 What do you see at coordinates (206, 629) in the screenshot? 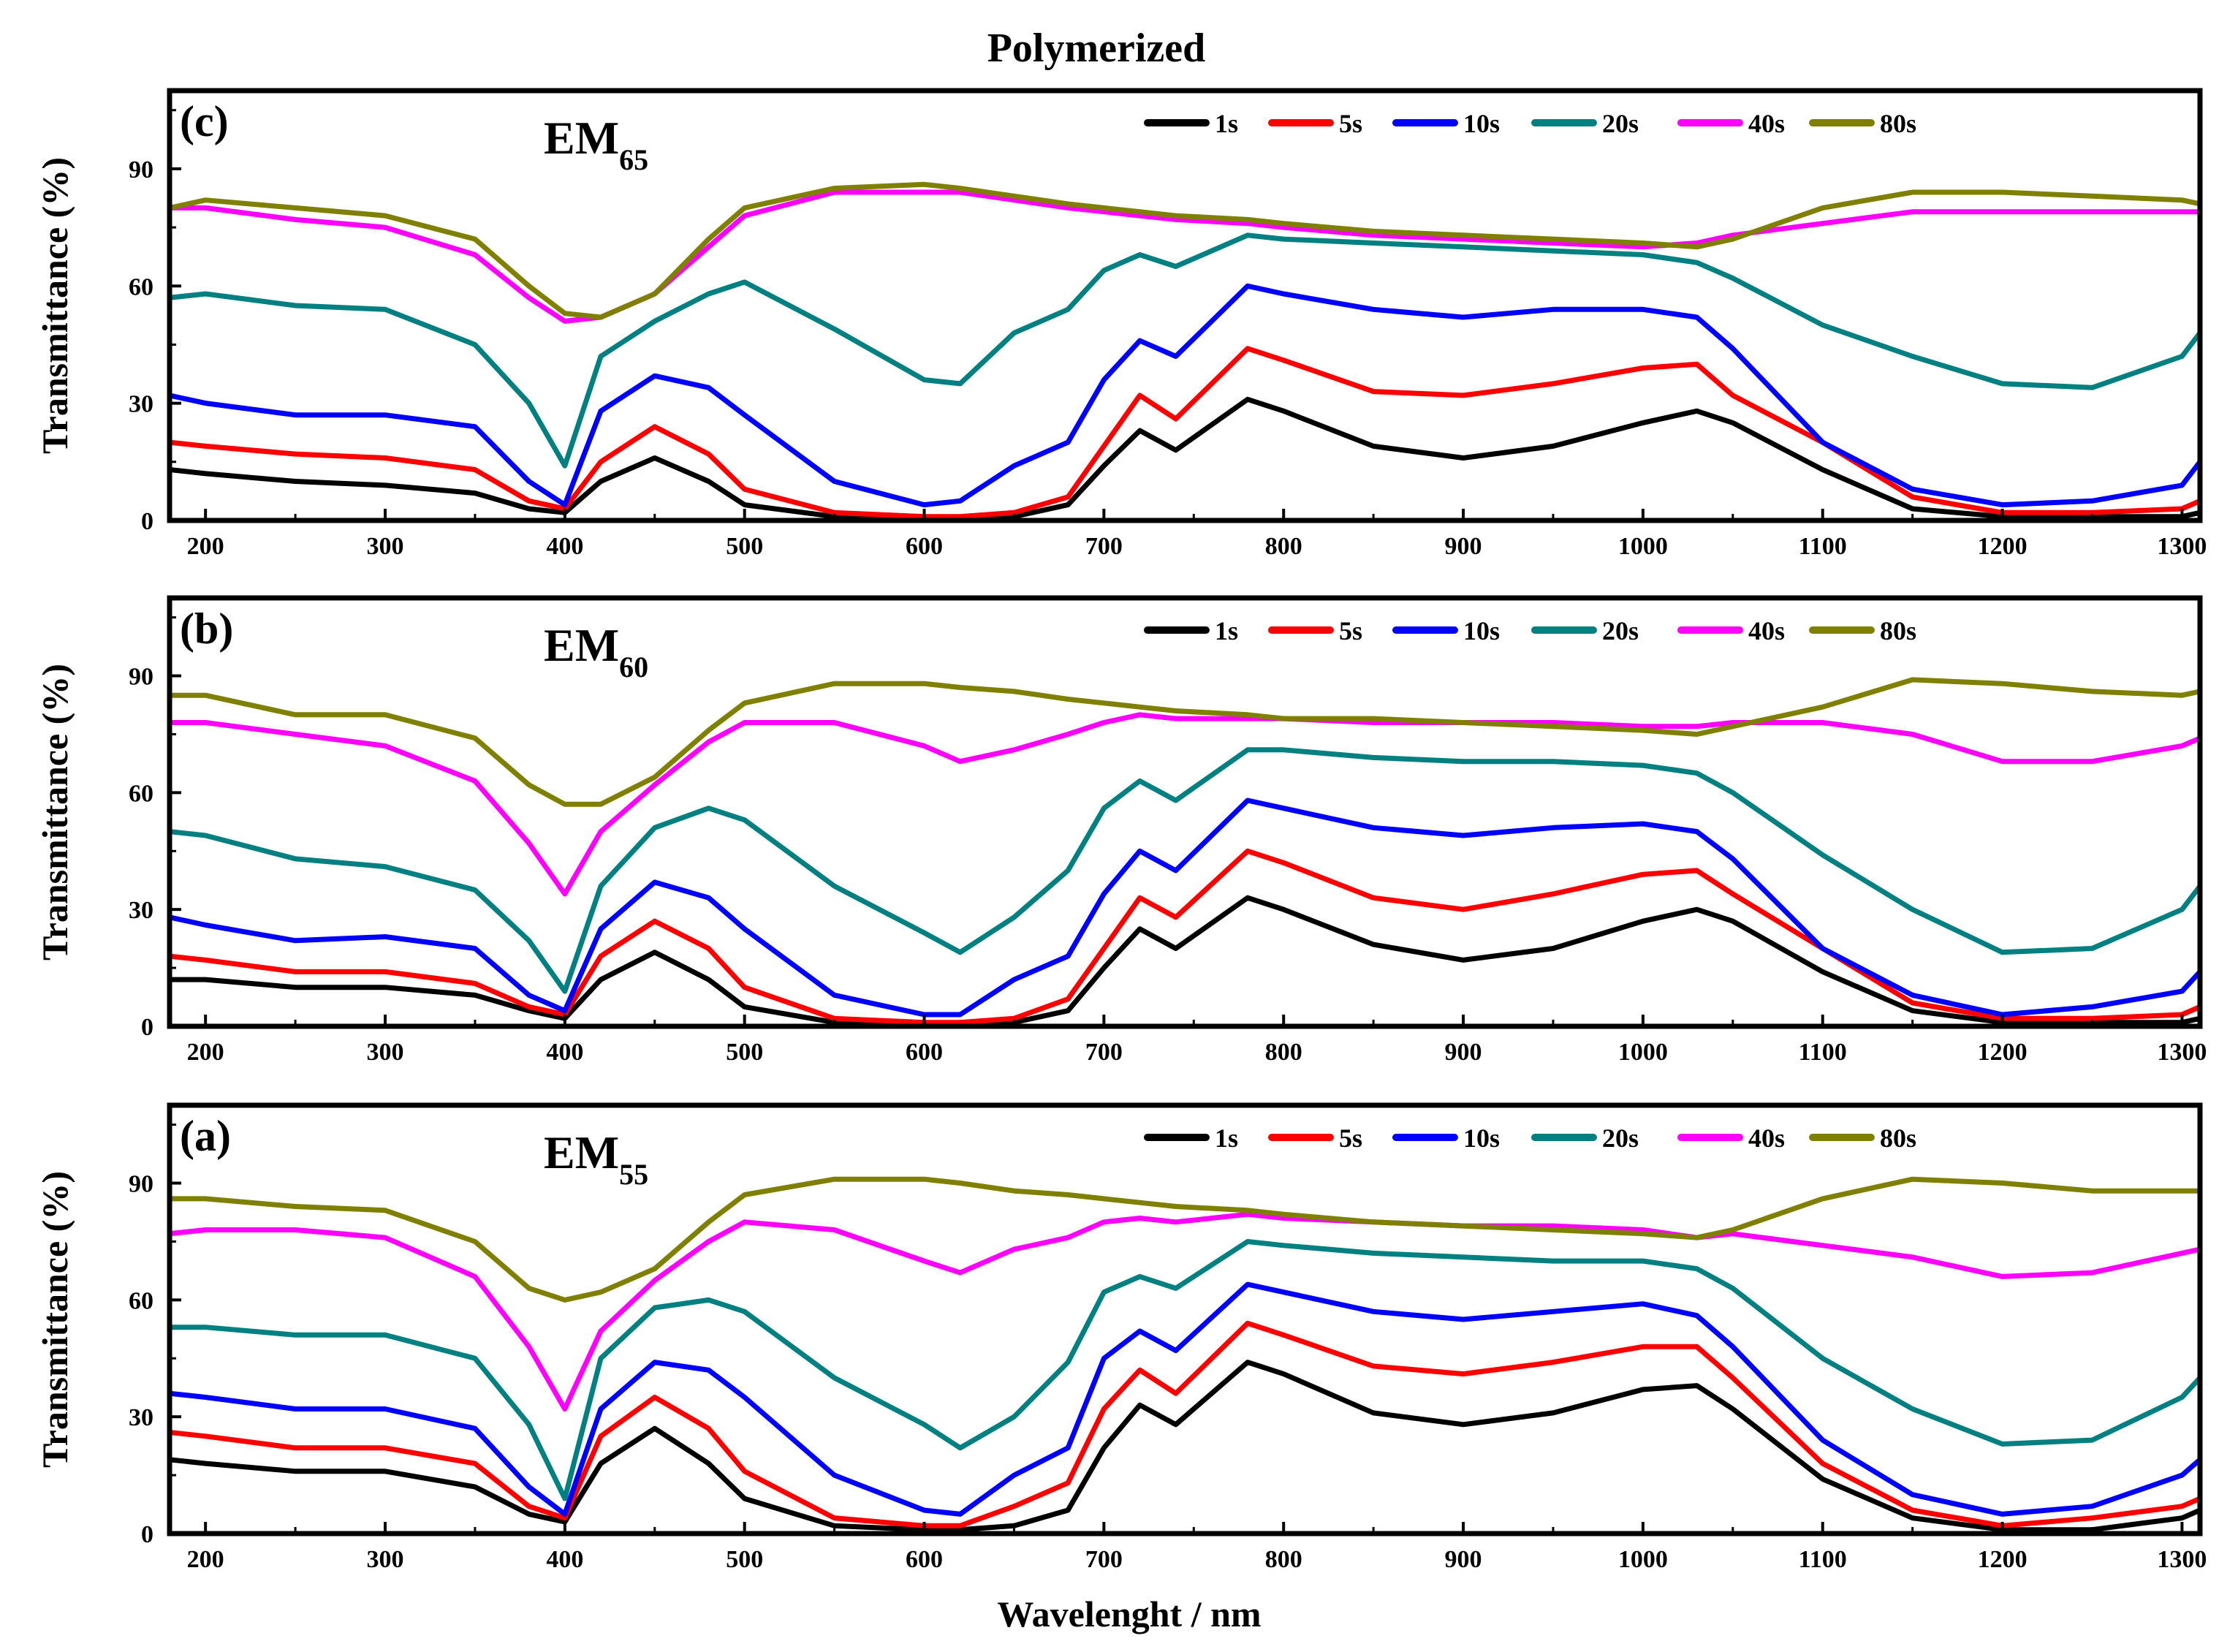
I see `panel-label: (b)` at bounding box center [206, 629].